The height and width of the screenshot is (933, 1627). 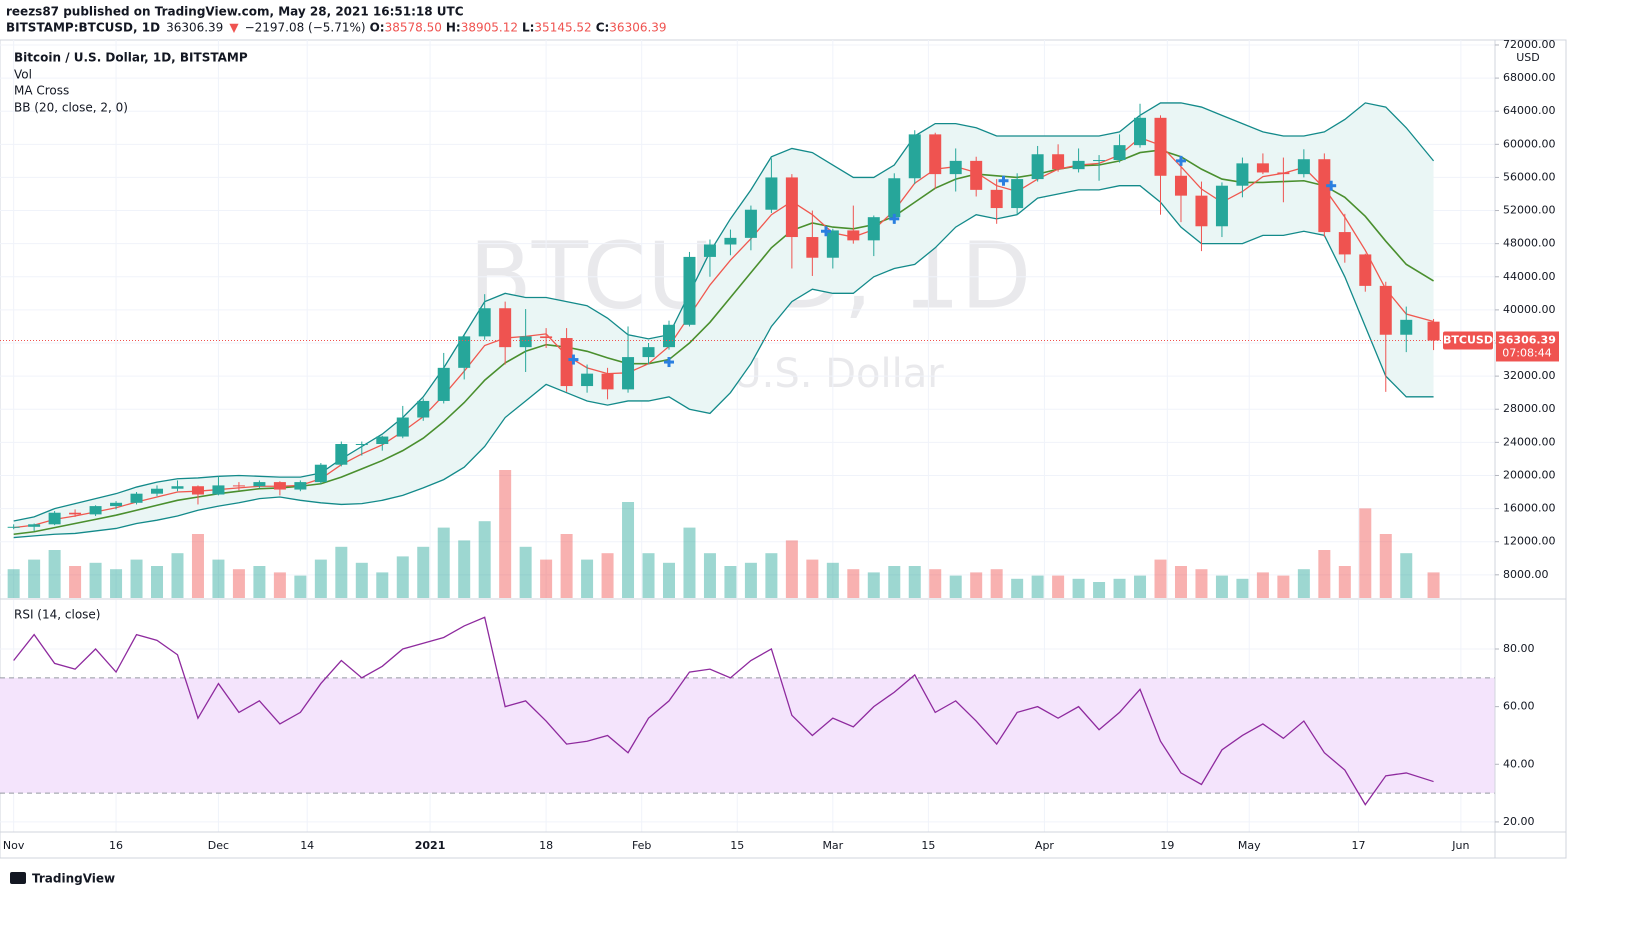 I want to click on y-tick-label: 52000.00, so click(x=1529, y=210).